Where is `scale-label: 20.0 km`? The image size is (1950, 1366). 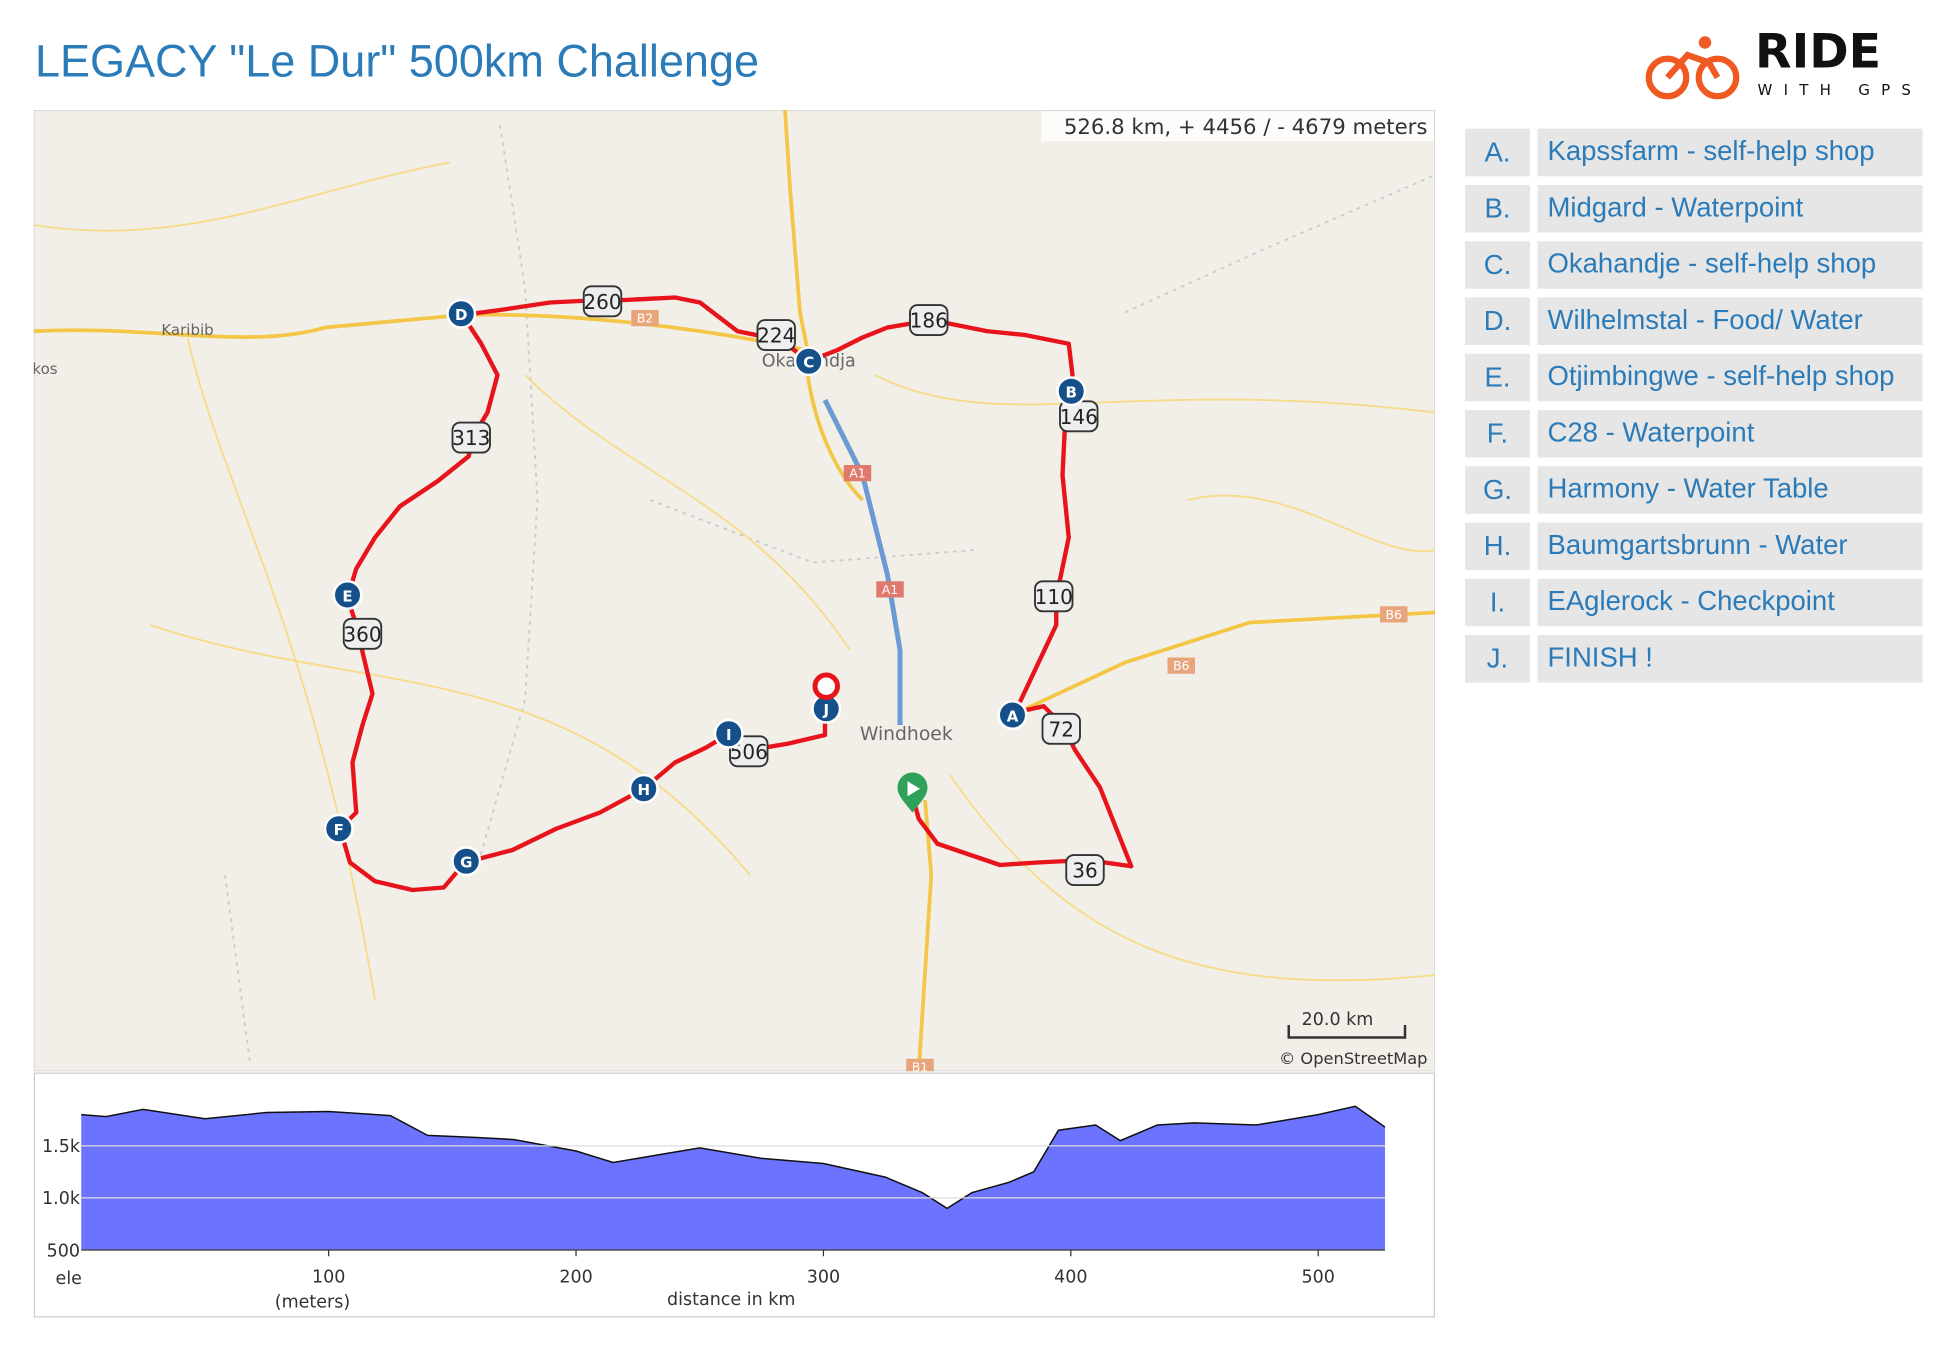 scale-label: 20.0 km is located at coordinates (1338, 1020).